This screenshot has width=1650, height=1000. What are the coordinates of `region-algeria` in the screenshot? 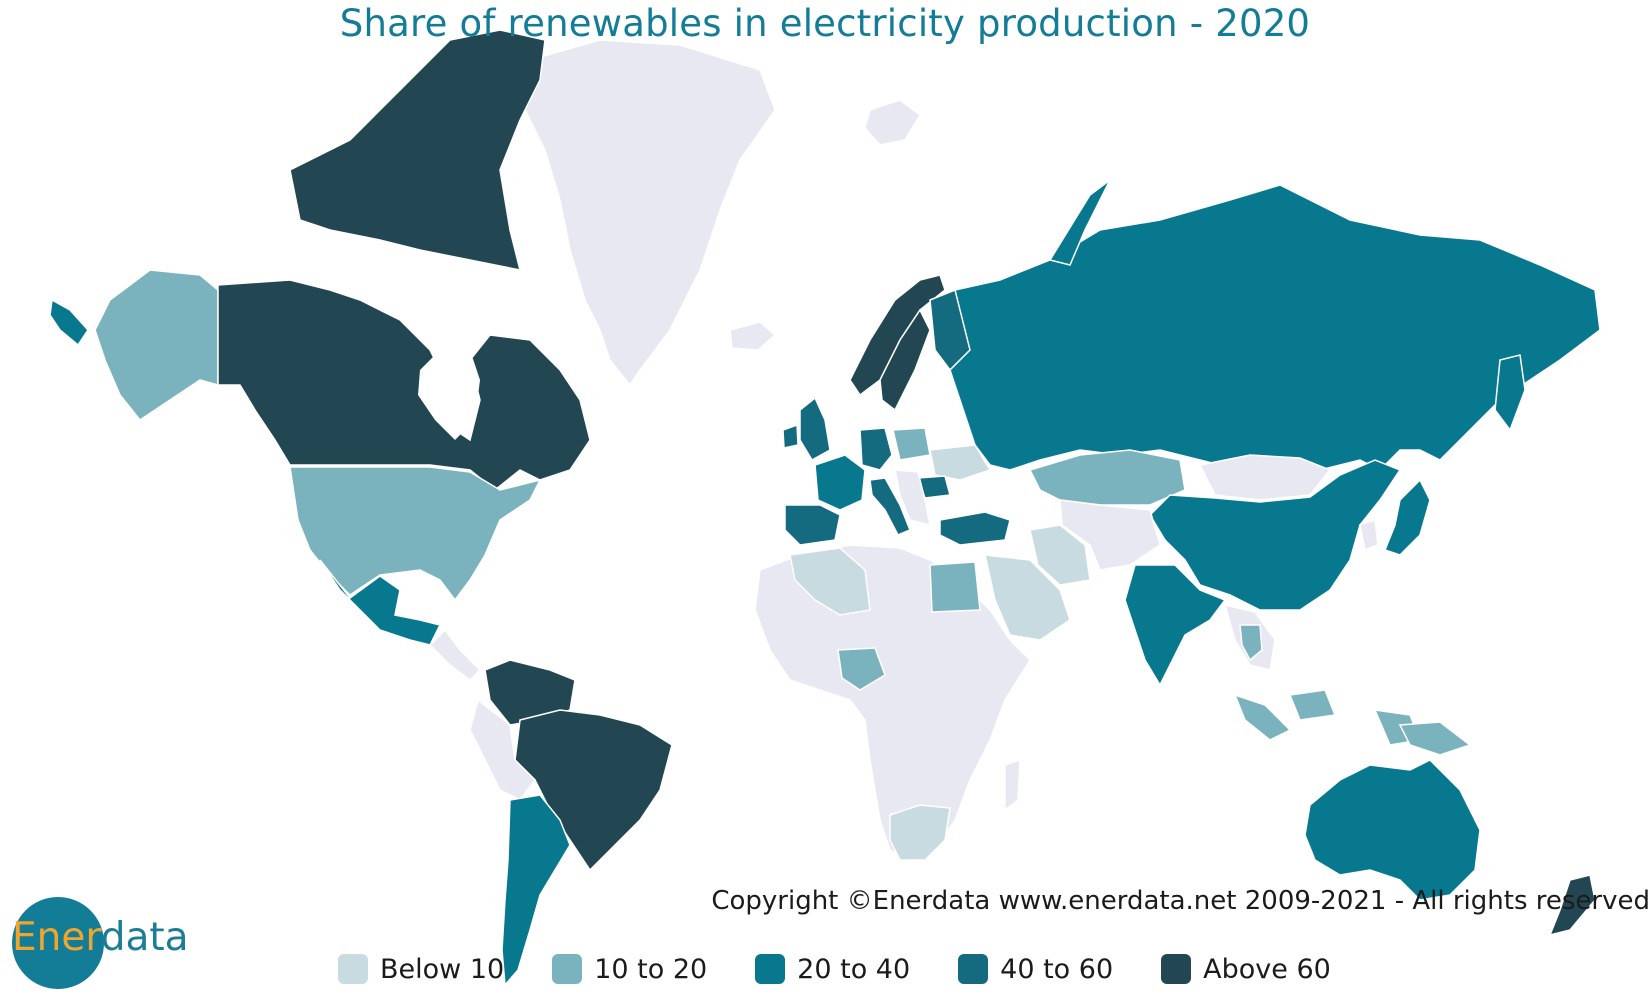 It's located at (830, 581).